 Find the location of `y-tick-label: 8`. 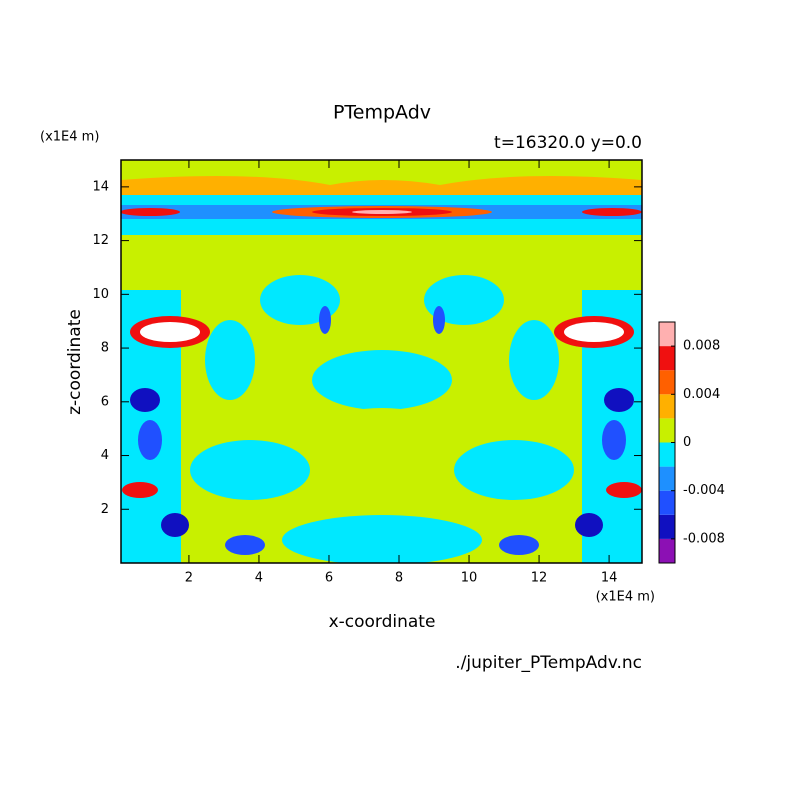

y-tick-label: 8 is located at coordinates (105, 348).